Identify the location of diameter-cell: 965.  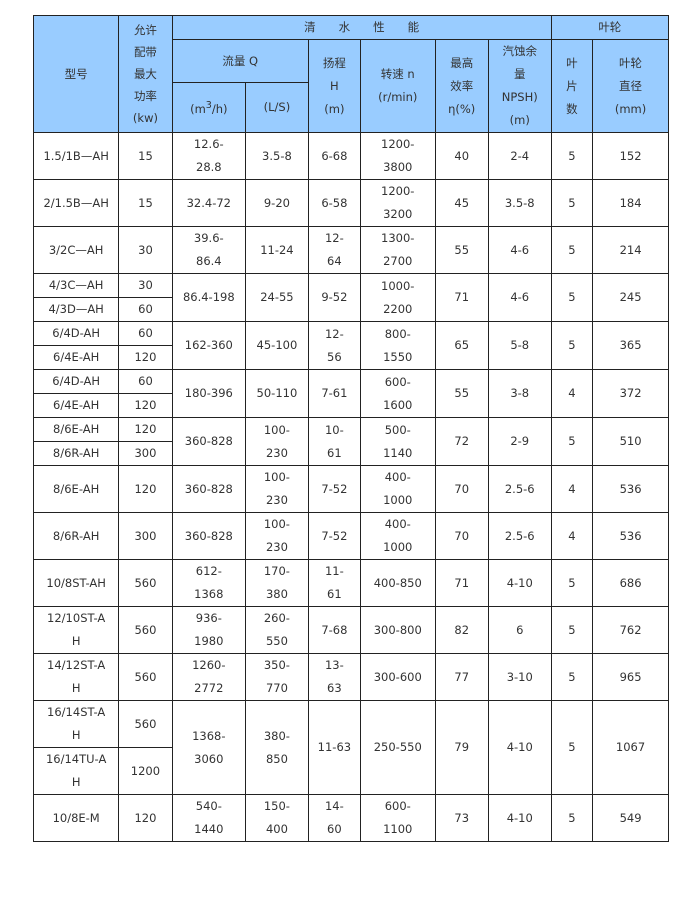
(630, 677).